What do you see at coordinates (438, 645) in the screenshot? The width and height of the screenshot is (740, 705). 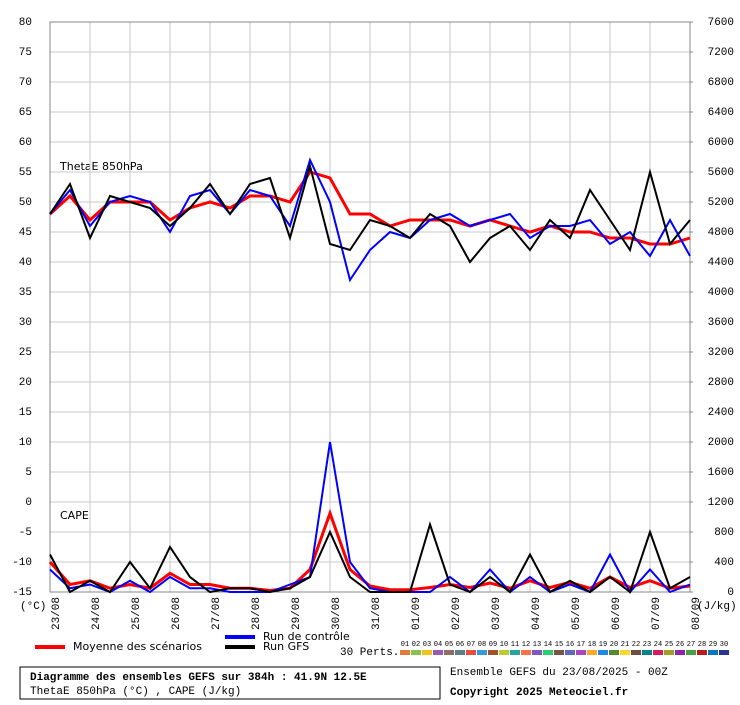 I see `pert-label: 04` at bounding box center [438, 645].